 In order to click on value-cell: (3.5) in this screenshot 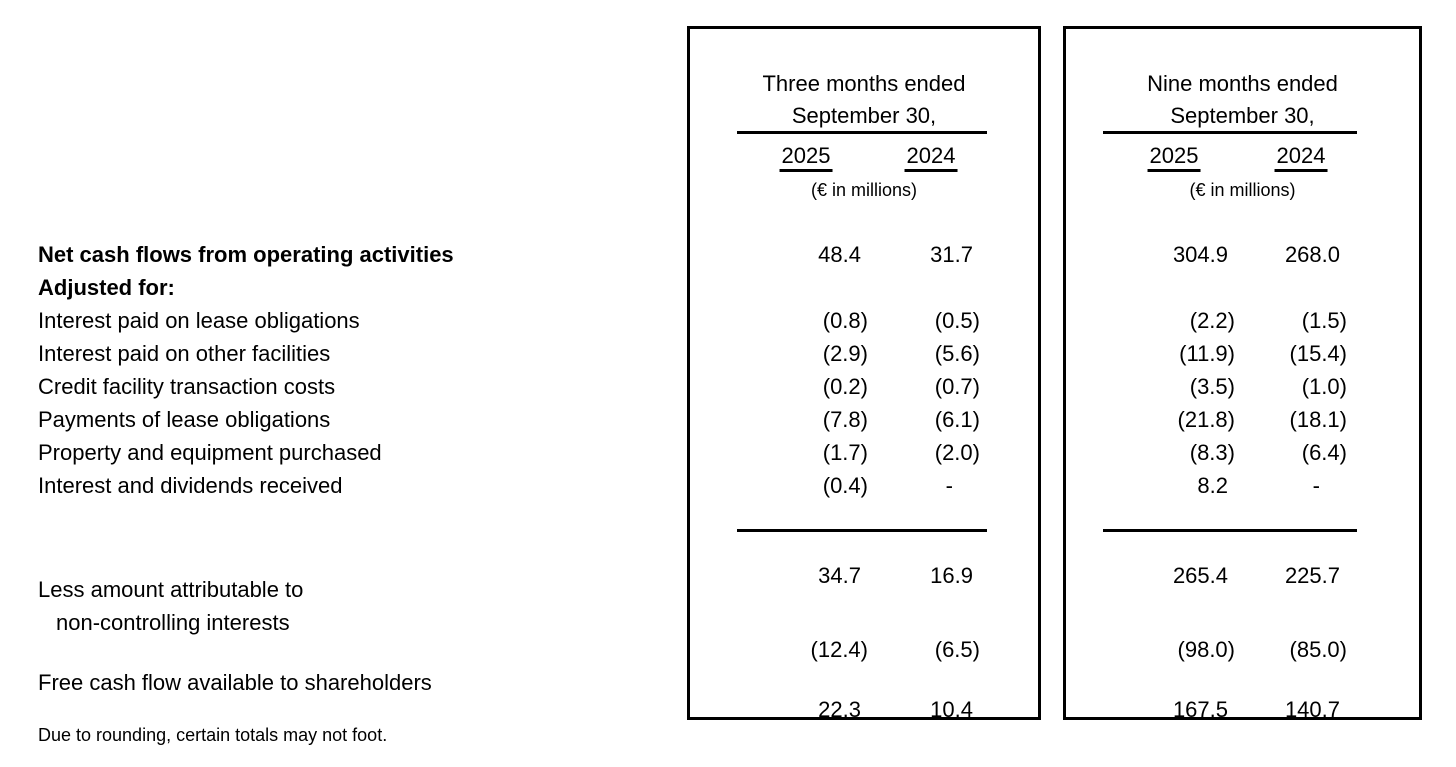, I will do `click(1212, 386)`.